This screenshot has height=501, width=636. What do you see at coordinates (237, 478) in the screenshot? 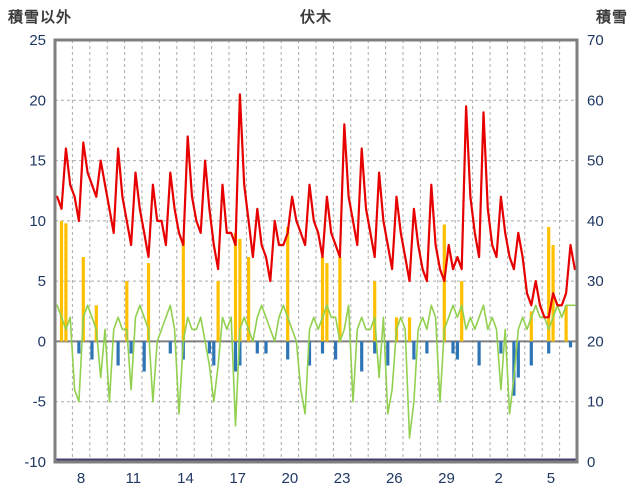
I see `x-axis-tick-label: 17` at bounding box center [237, 478].